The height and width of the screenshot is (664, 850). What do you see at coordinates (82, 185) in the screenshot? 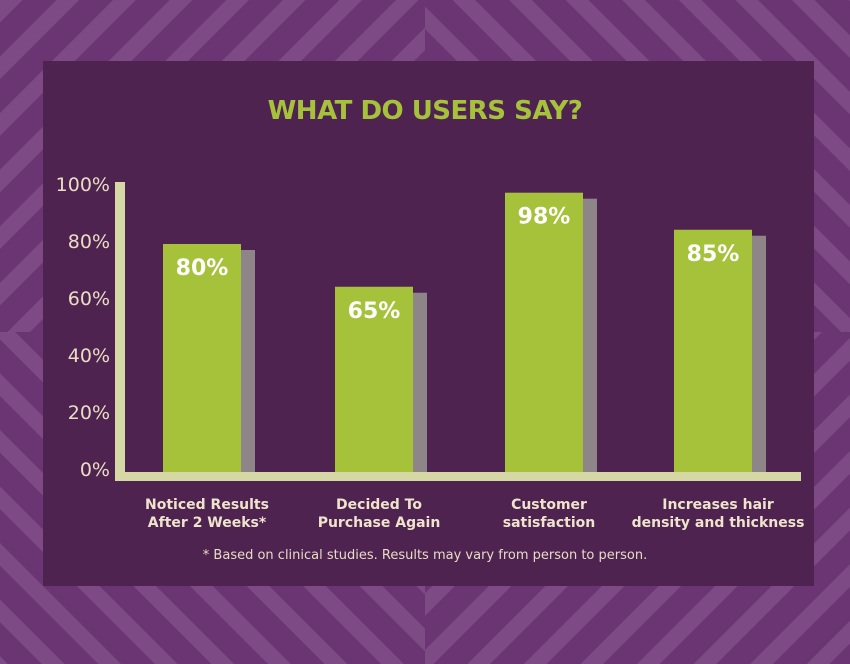
I see `y-tick-label: 100%` at bounding box center [82, 185].